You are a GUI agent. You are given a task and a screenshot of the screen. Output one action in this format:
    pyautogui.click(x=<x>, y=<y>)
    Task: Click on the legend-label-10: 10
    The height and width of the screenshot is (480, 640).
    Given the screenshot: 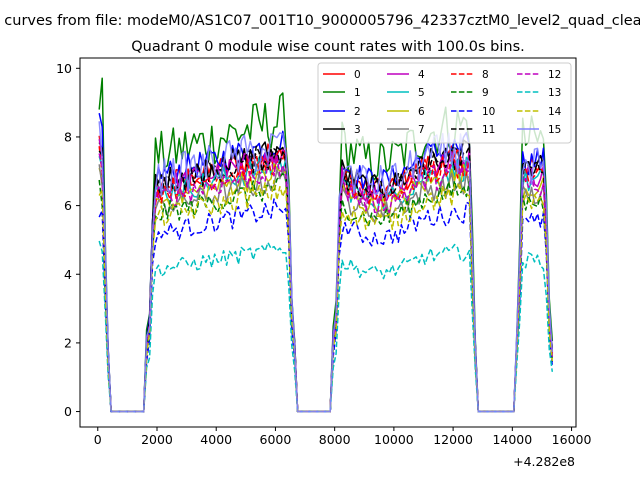 What is the action you would take?
    pyautogui.click(x=488, y=112)
    